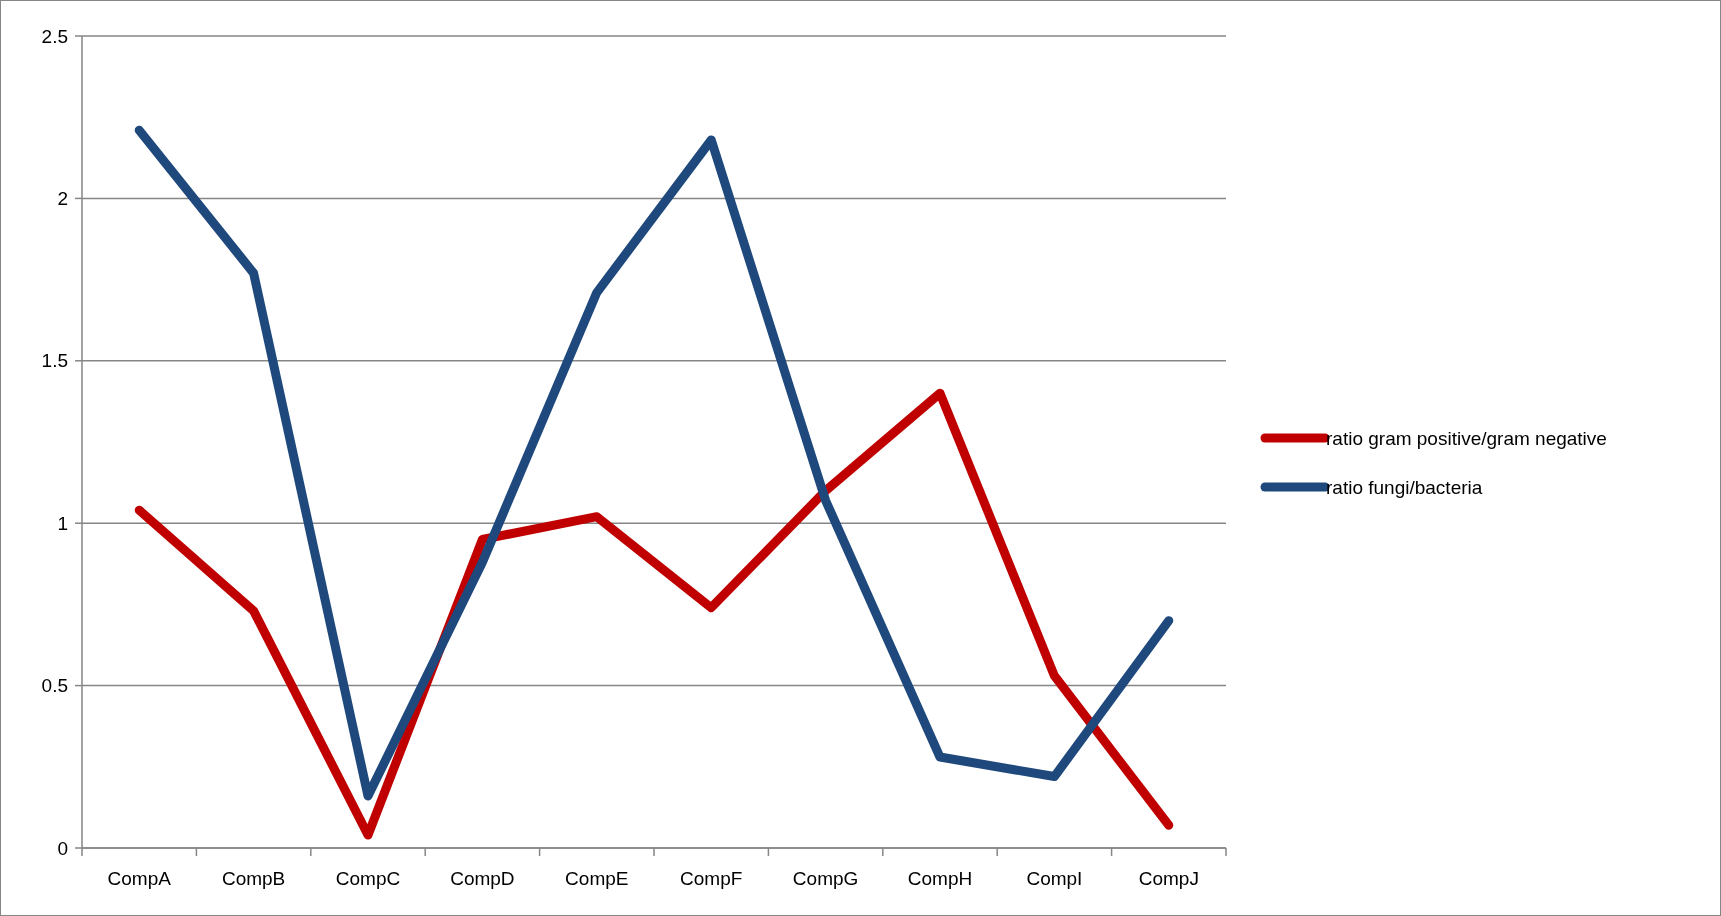 Image resolution: width=1721 pixels, height=916 pixels. What do you see at coordinates (711, 878) in the screenshot?
I see `x-tick-label: CompF` at bounding box center [711, 878].